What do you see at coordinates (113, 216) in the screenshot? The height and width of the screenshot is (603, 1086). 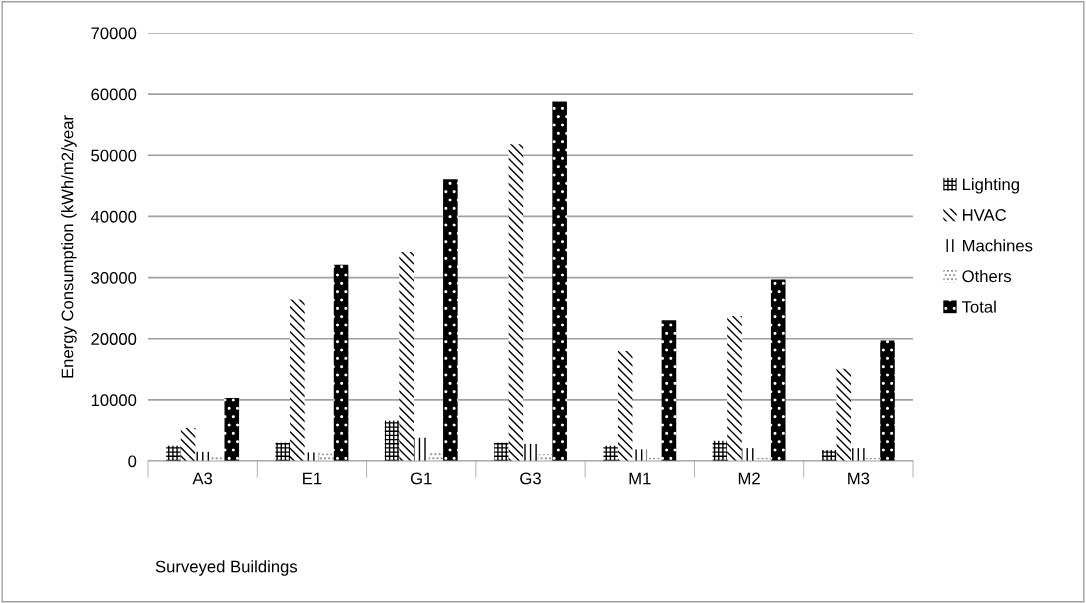 I see `y-tick-label: 40000` at bounding box center [113, 216].